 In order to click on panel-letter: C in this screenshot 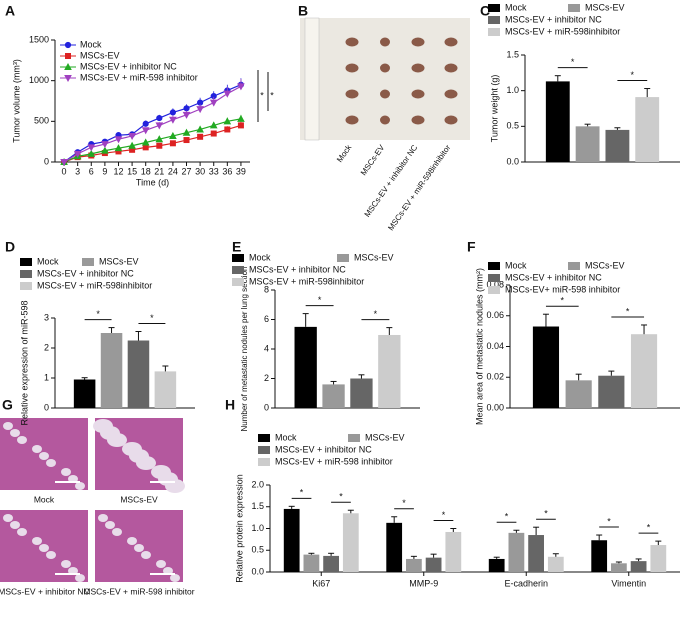, I will do `click(485, 11)`.